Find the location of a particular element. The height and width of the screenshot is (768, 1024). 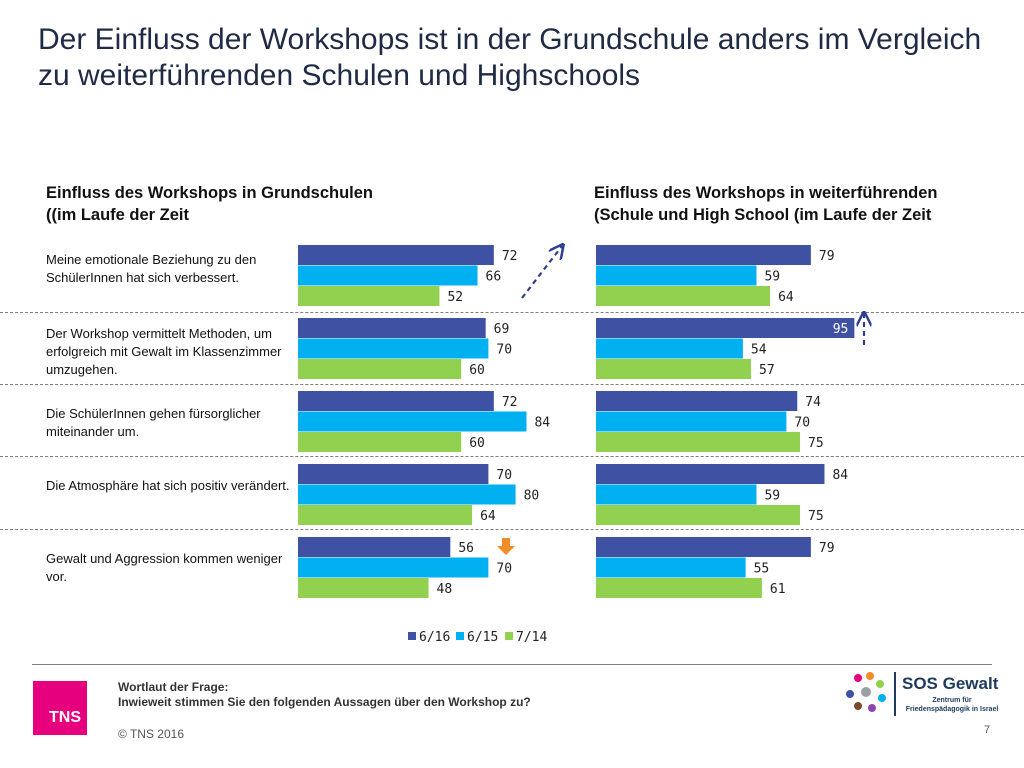

data-label: 69 is located at coordinates (502, 329).